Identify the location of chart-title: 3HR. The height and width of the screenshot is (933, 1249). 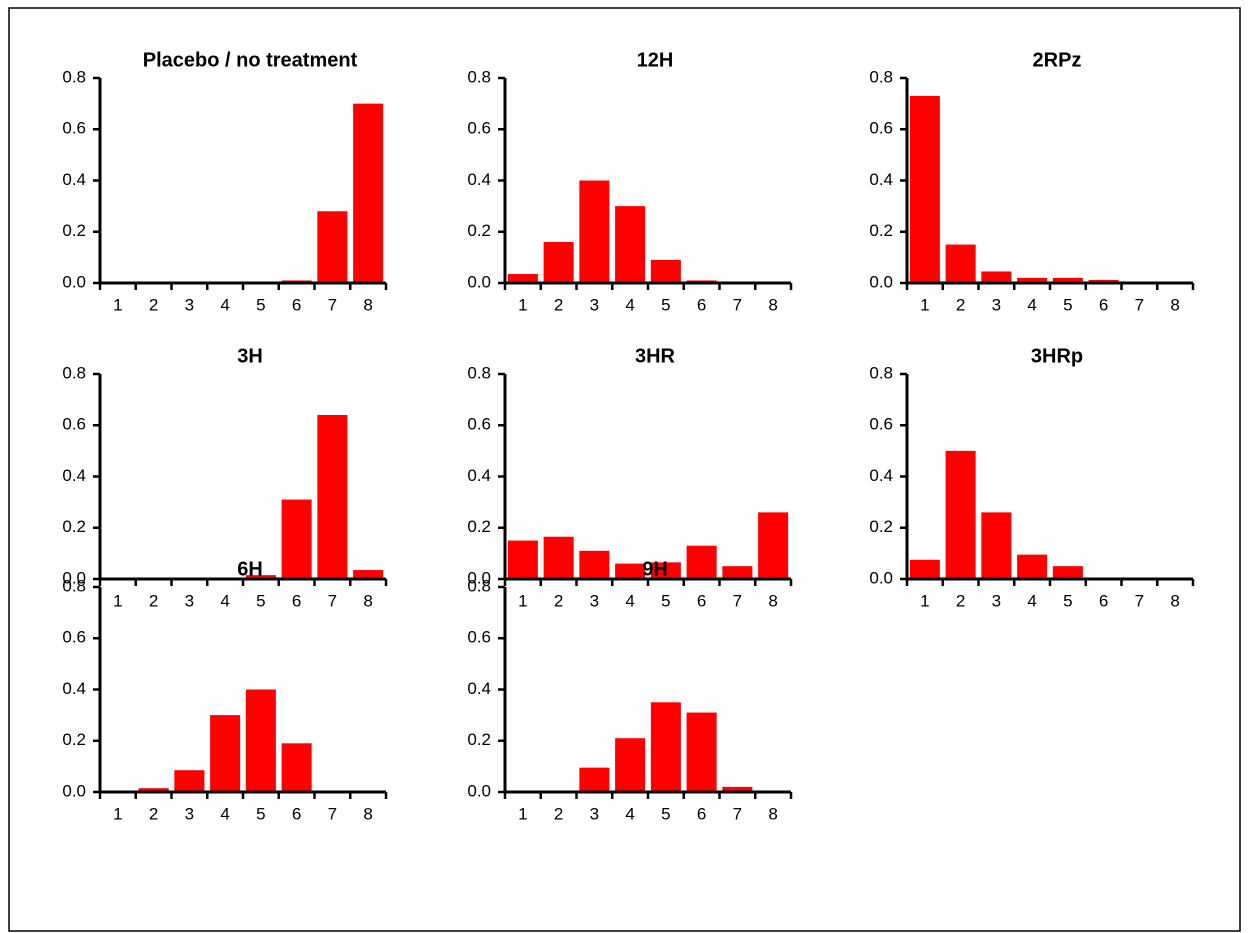
(655, 356).